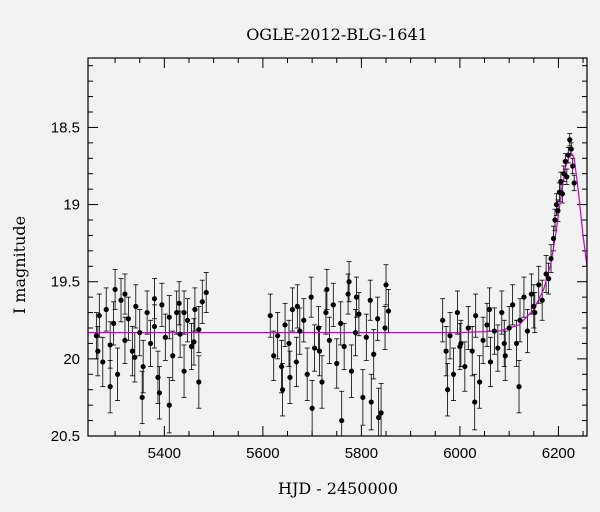  What do you see at coordinates (338, 488) in the screenshot?
I see `x-axis-label: HJD - 2450000` at bounding box center [338, 488].